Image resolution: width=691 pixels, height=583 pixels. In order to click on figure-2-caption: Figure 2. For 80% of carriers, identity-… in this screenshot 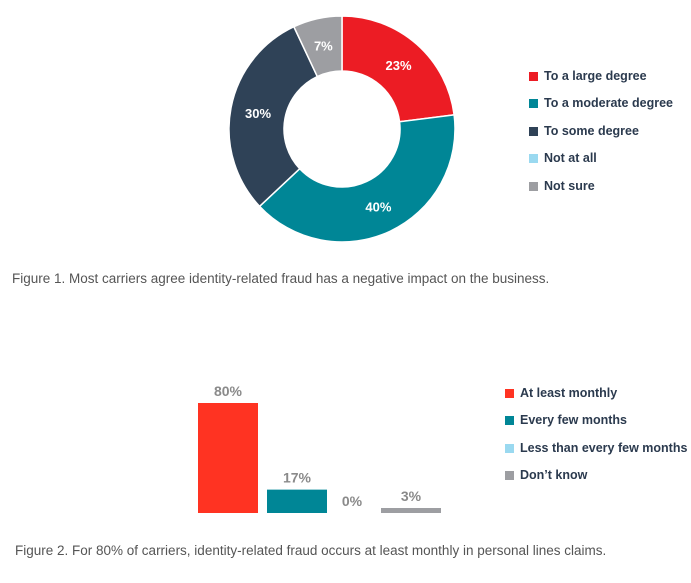, I will do `click(311, 550)`.